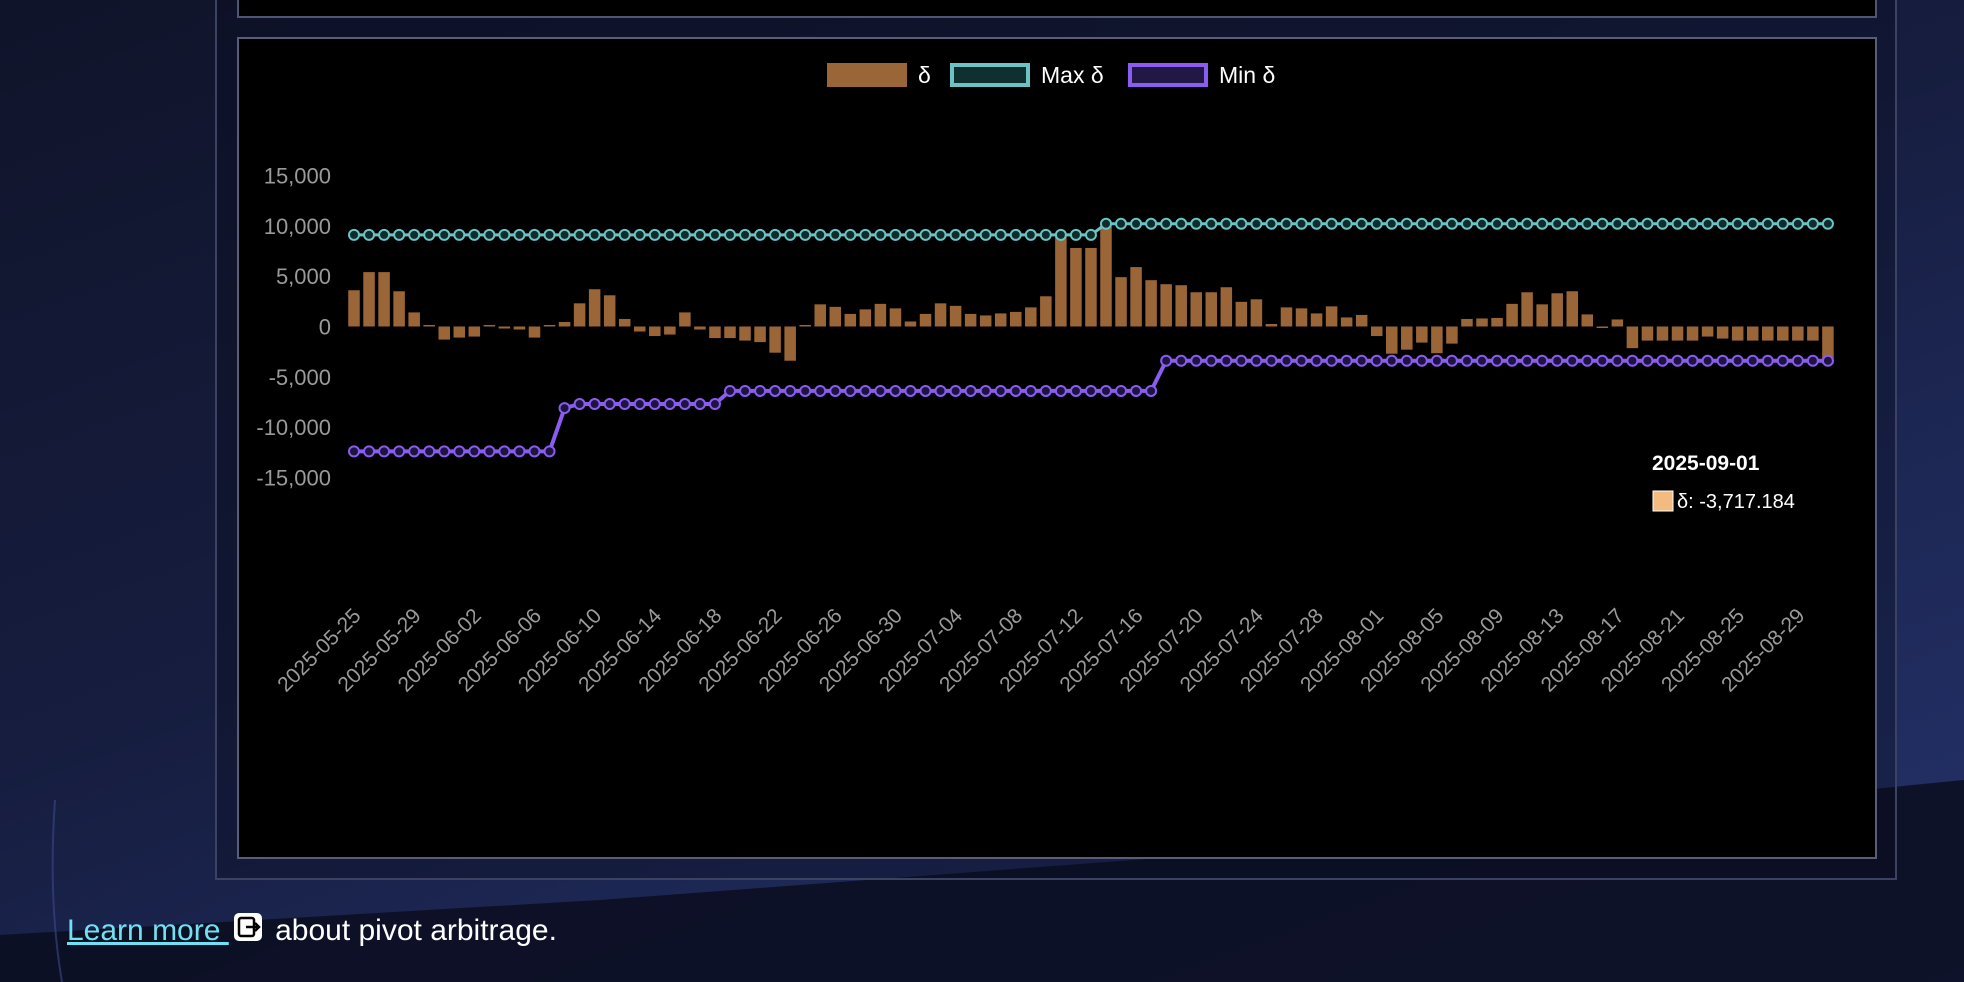 The width and height of the screenshot is (1964, 982). What do you see at coordinates (990, 75) in the screenshot?
I see `legend-swatch-max-delta` at bounding box center [990, 75].